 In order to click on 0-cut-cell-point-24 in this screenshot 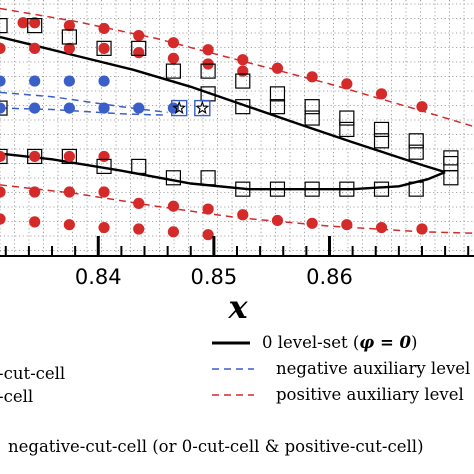, I will do `click(69, 156)`.